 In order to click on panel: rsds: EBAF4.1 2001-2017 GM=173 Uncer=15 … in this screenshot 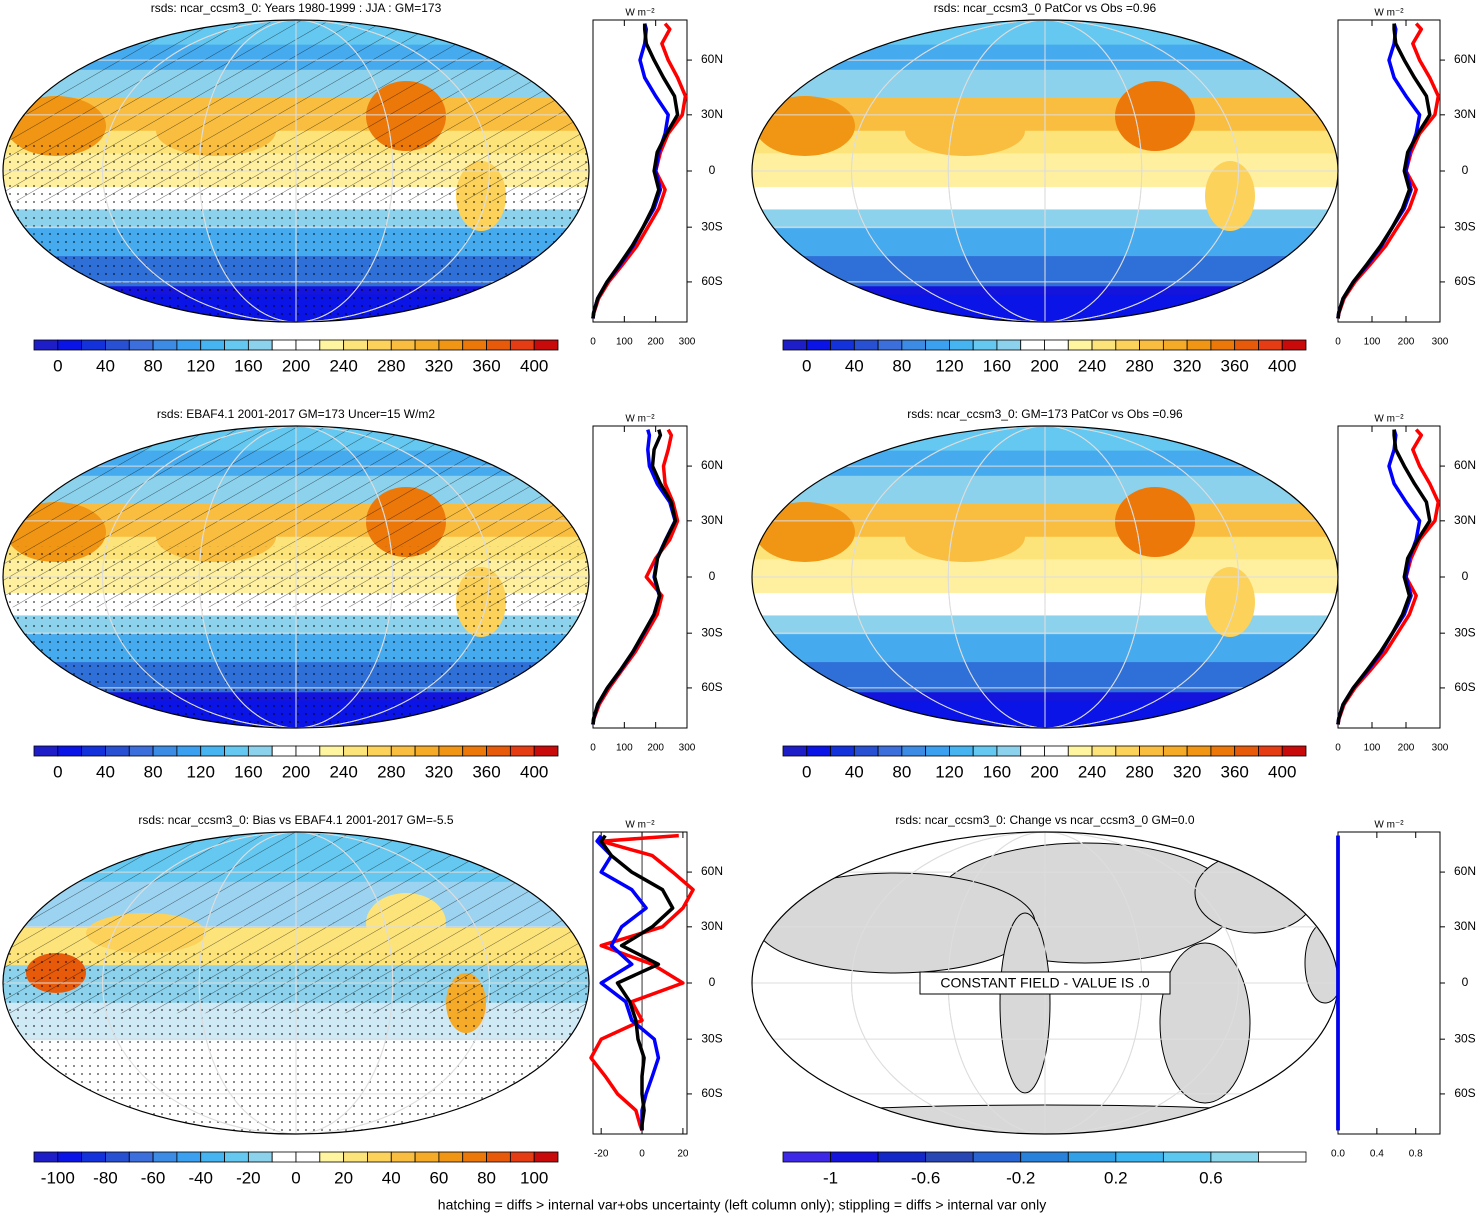, I will do `click(362, 594)`.